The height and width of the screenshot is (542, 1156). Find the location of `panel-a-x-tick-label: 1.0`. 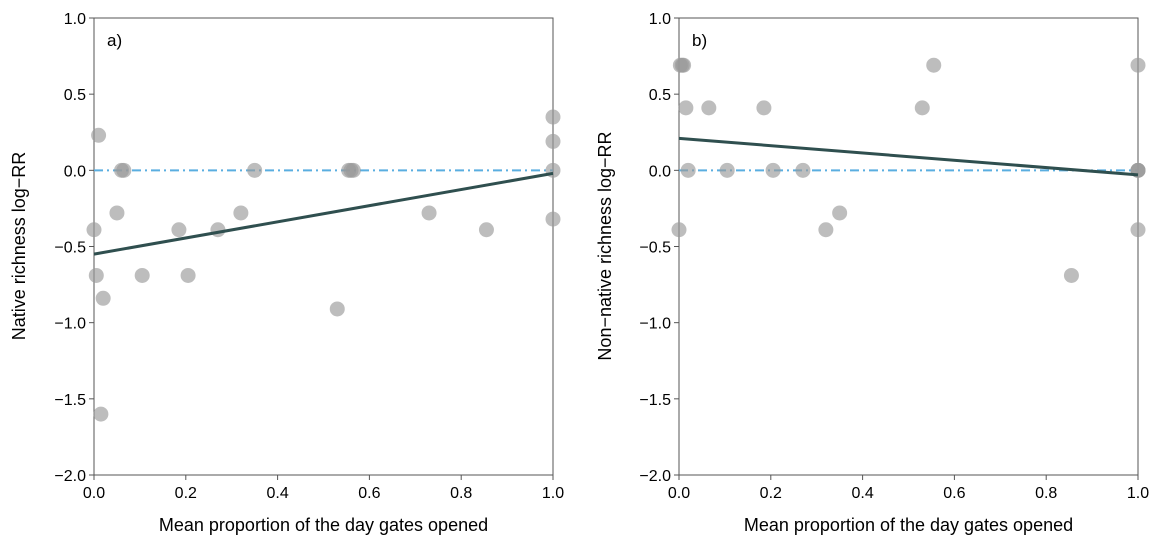

panel-a-x-tick-label: 1.0 is located at coordinates (553, 493).